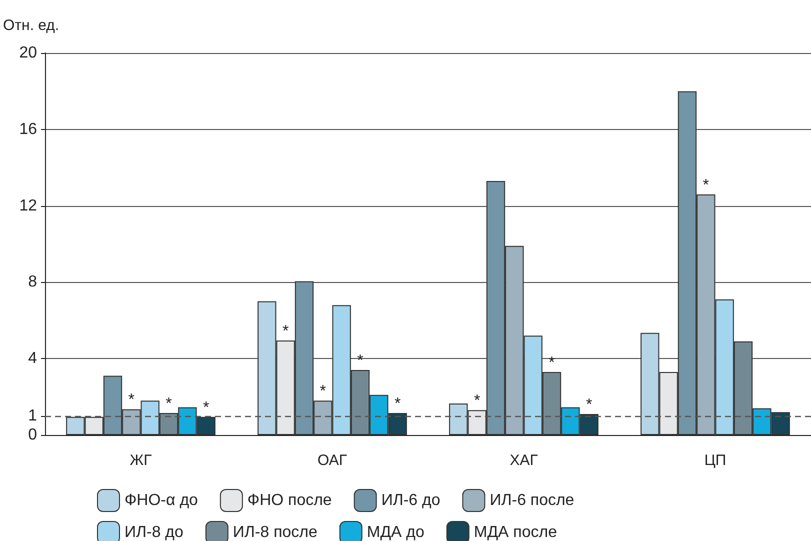 The height and width of the screenshot is (541, 811). What do you see at coordinates (524, 460) in the screenshot?
I see `x-tick-label: ХАГ` at bounding box center [524, 460].